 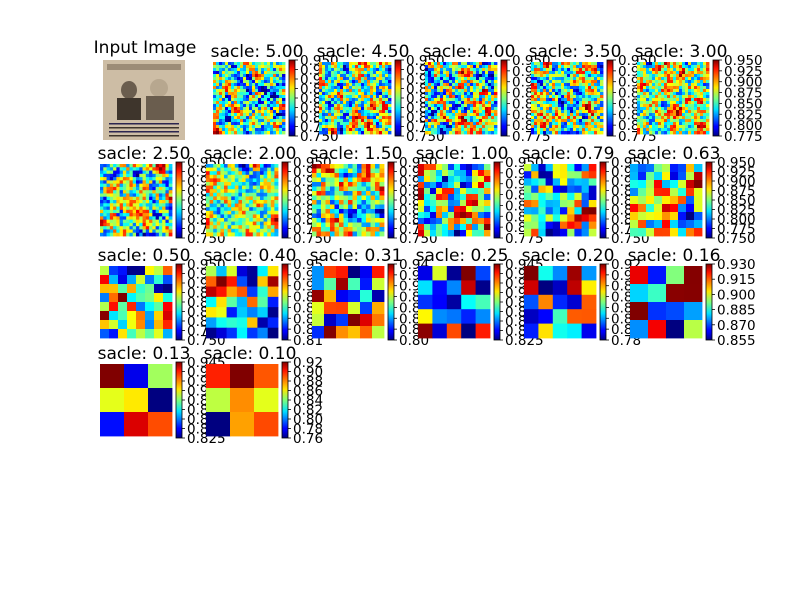 I want to click on colorbar-tick-label: 0.925, so click(x=743, y=72).